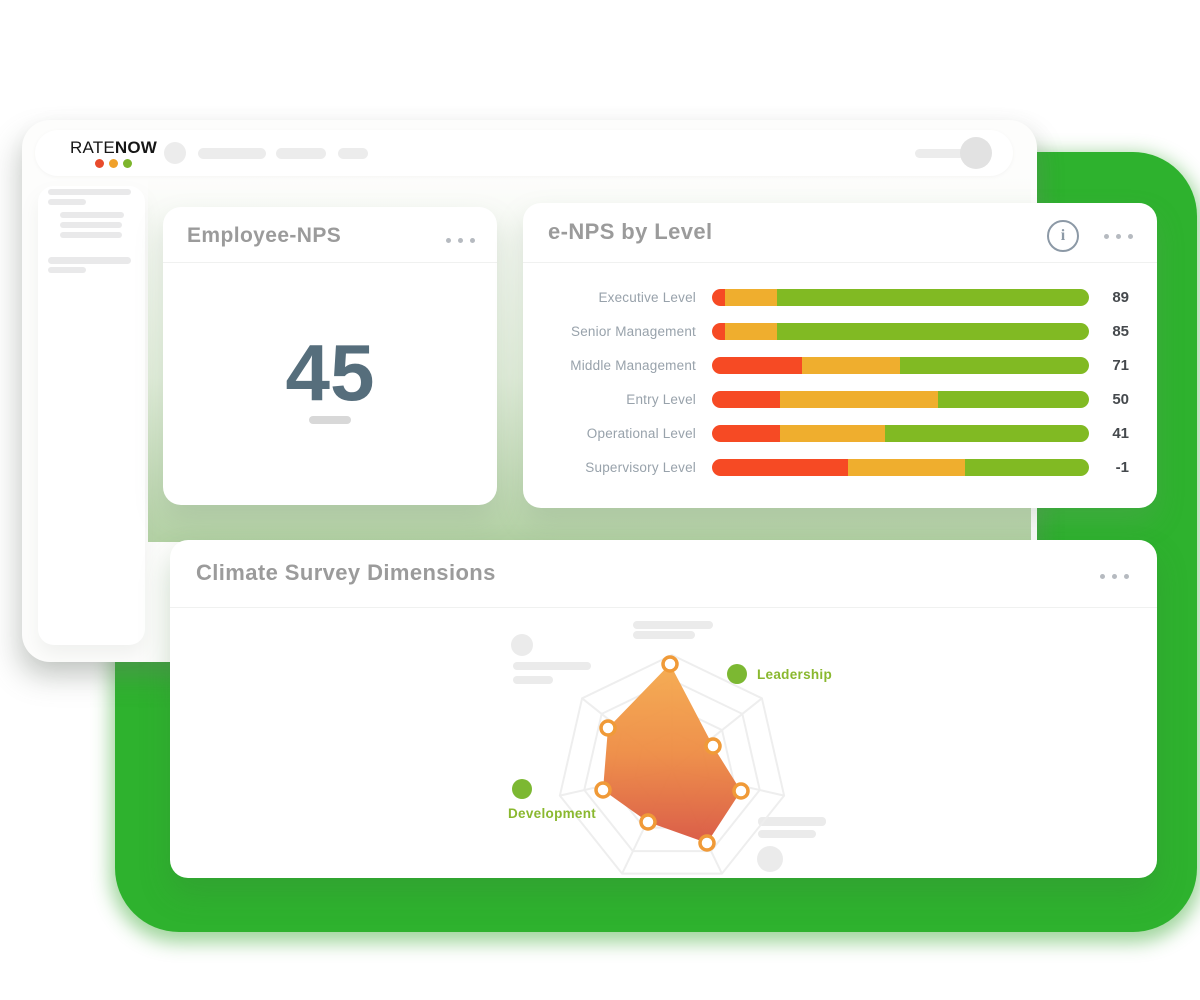 The image size is (1200, 1000). I want to click on enps-row: Supervisory Level -1, so click(840, 467).